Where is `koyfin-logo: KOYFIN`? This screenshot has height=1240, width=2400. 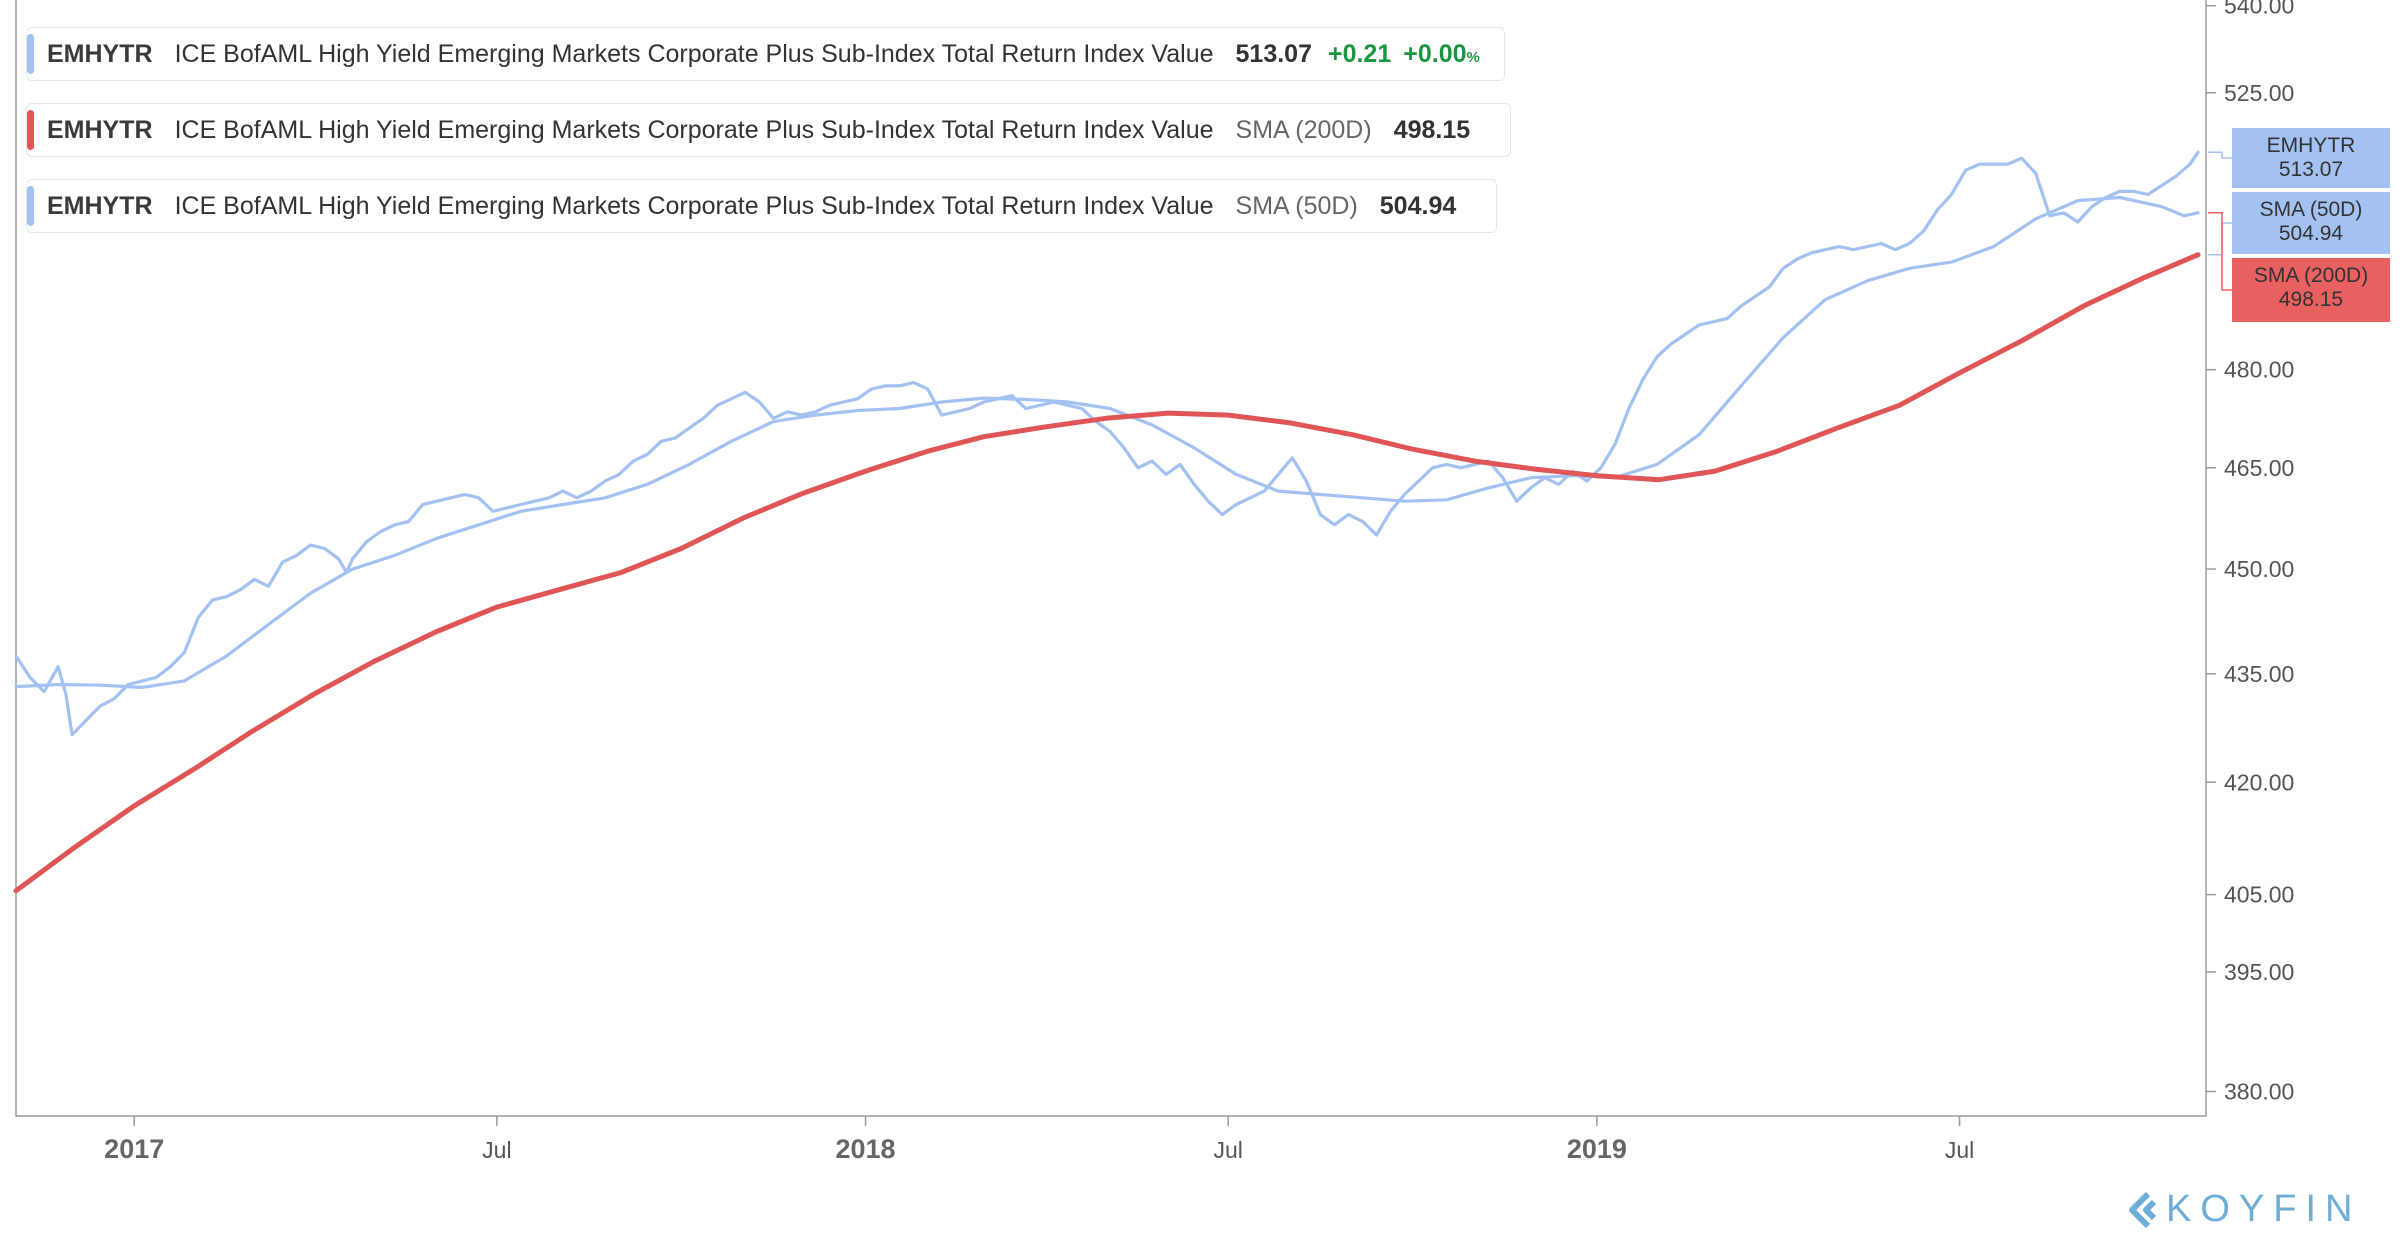 koyfin-logo: KOYFIN is located at coordinates (2243, 1209).